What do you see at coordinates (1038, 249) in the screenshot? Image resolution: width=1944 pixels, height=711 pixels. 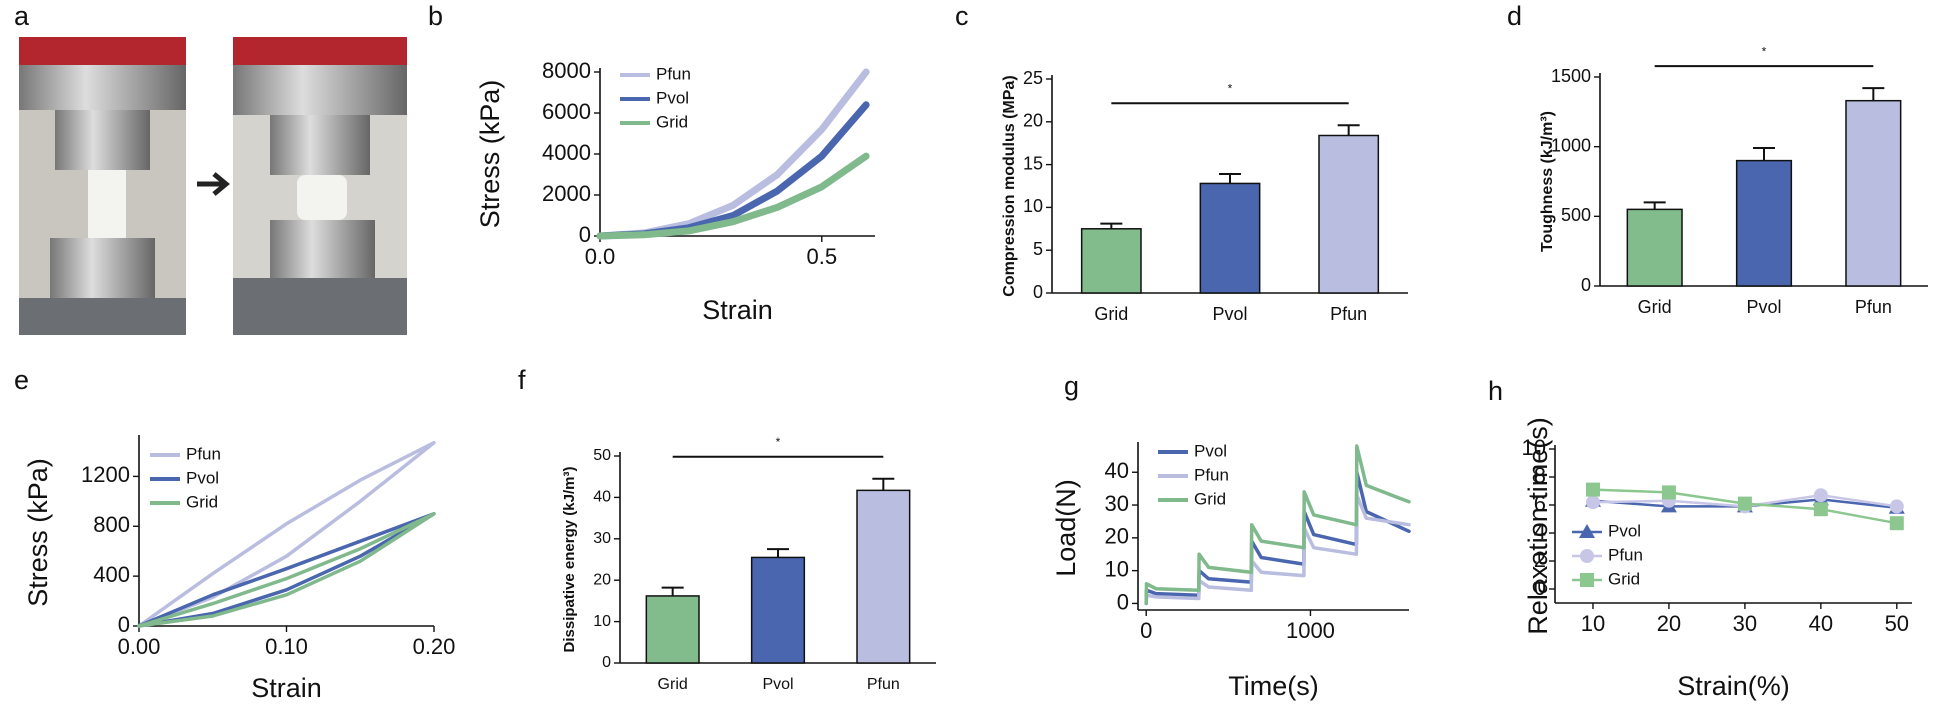 I see `y-tick-label: 5` at bounding box center [1038, 249].